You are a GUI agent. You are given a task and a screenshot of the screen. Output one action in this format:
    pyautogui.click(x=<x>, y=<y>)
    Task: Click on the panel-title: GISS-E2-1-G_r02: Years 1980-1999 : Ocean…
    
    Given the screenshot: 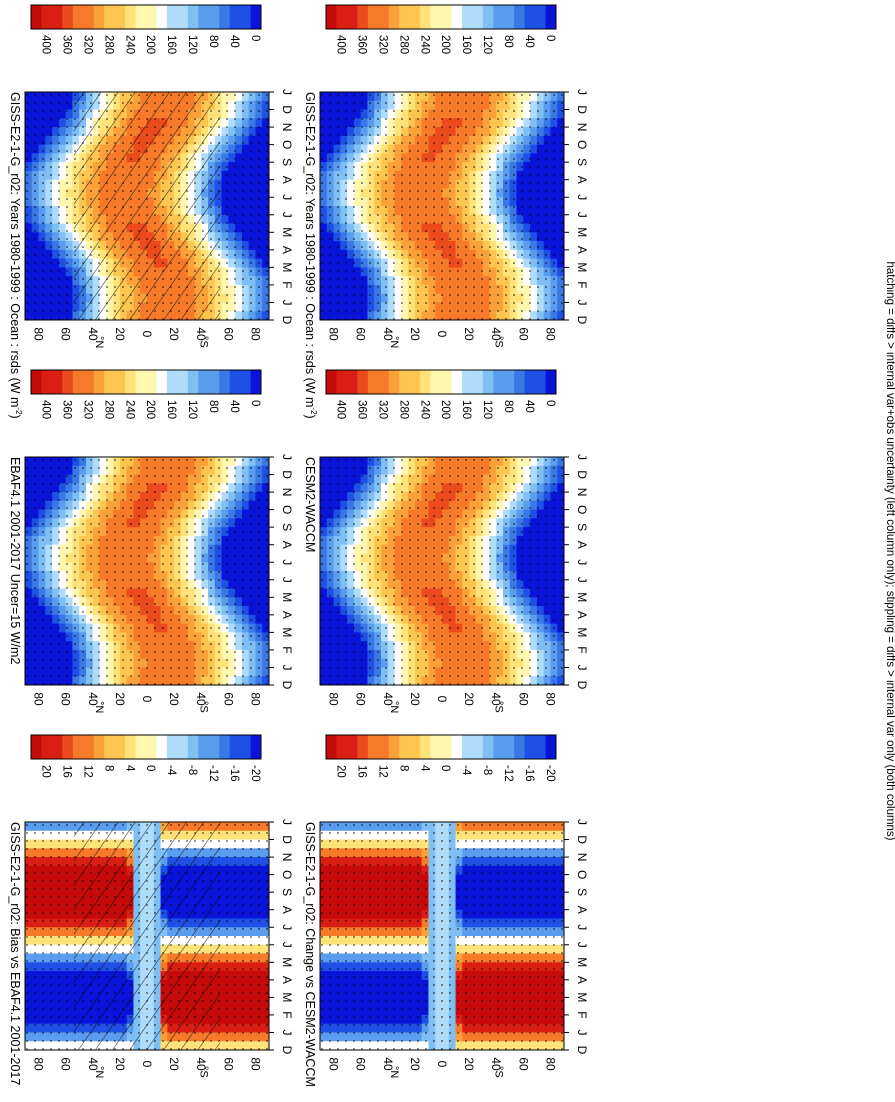 What is the action you would take?
    pyautogui.click(x=310, y=255)
    